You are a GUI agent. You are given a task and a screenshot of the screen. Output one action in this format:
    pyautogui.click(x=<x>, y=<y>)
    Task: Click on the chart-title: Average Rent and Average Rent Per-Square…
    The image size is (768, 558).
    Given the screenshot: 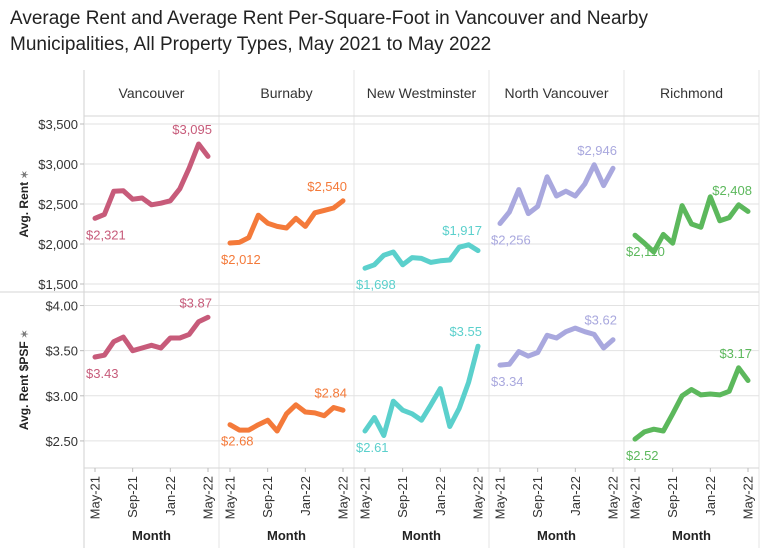 What is the action you would take?
    pyautogui.click(x=329, y=31)
    